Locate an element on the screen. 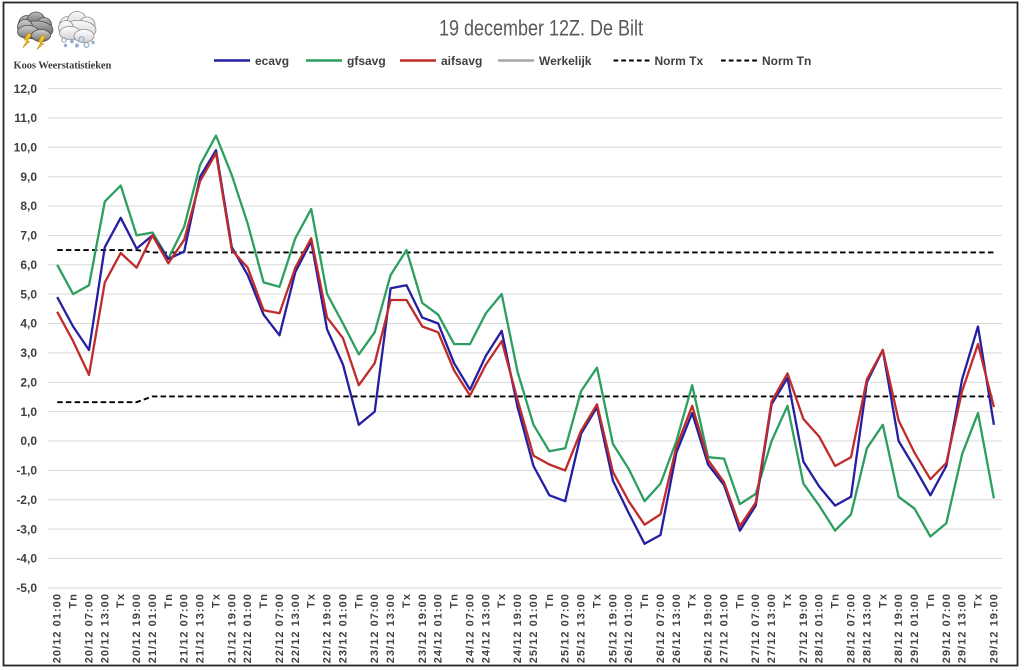 The width and height of the screenshot is (1024, 670). svg-text: 29/12 01:00 is located at coordinates (915, 628).